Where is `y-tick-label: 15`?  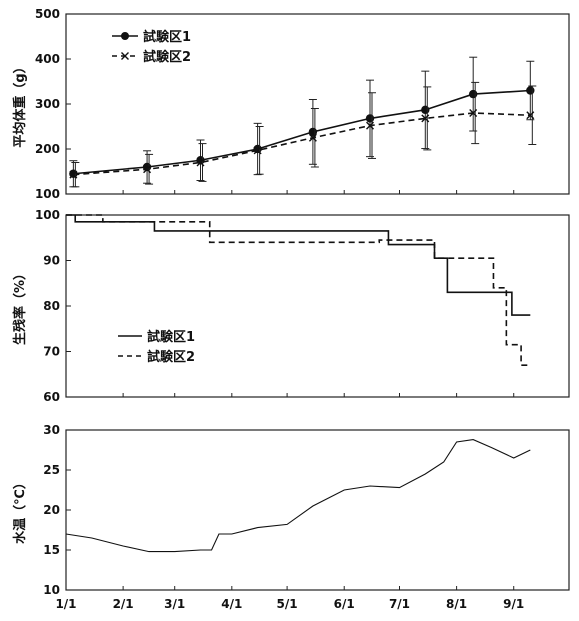
y-tick-label: 15 is located at coordinates (51, 550).